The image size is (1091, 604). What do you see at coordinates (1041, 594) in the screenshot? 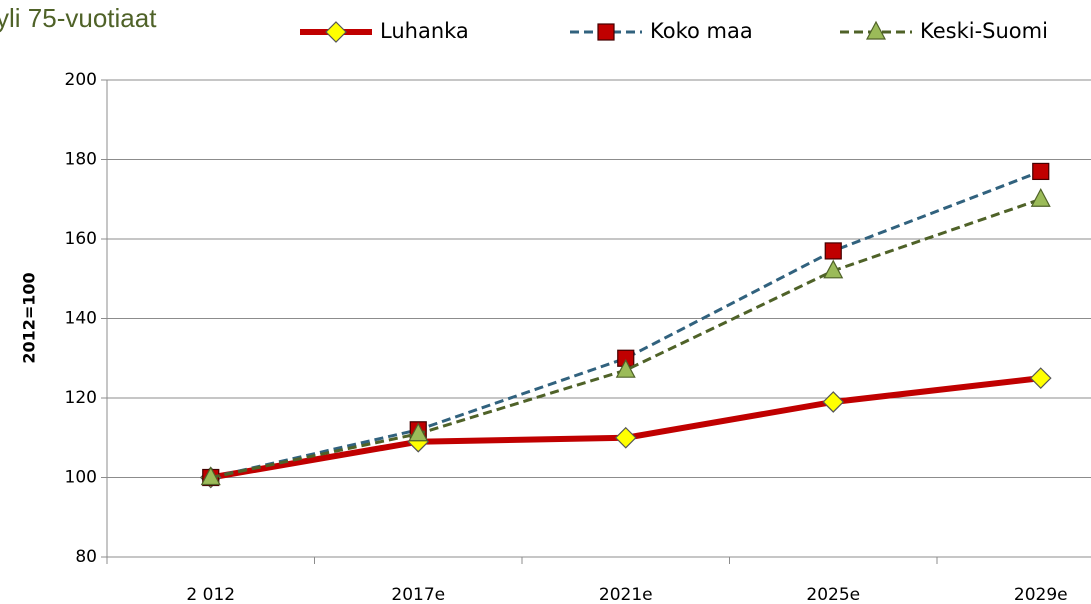
I see `x-tick-label: 2029e` at bounding box center [1041, 594].